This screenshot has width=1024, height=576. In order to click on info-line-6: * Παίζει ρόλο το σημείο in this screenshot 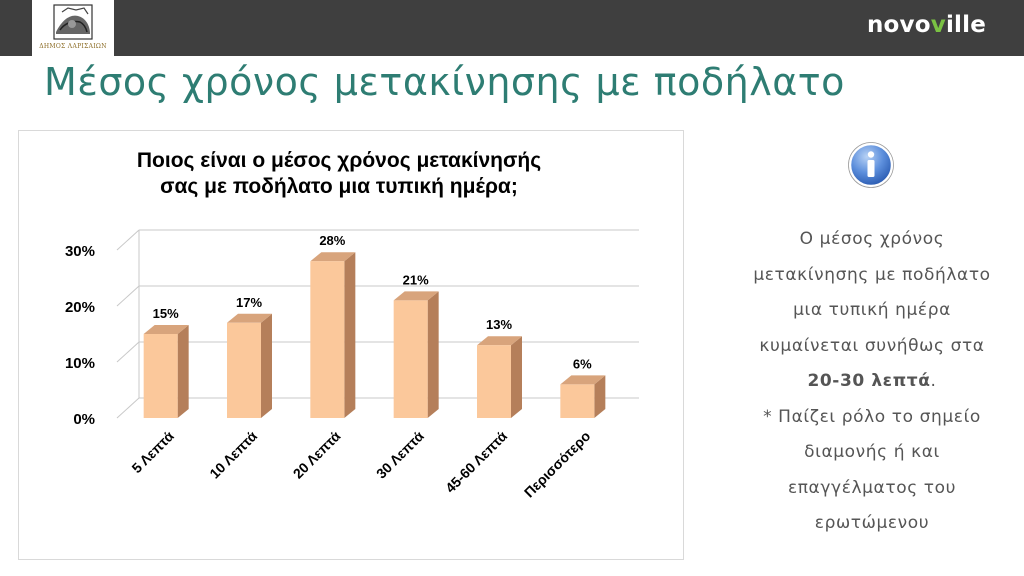, I will do `click(872, 416)`.